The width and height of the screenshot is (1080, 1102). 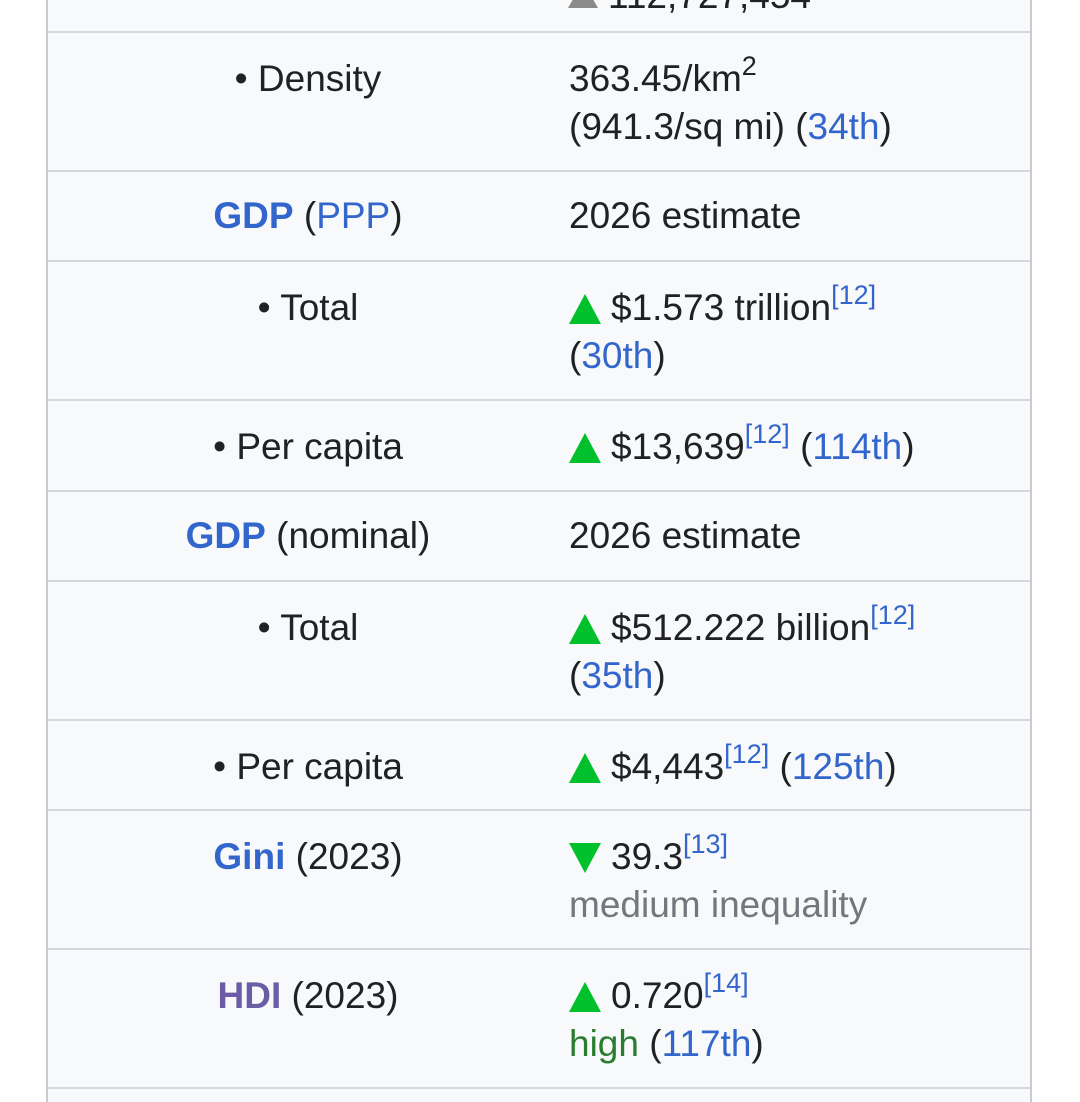 I want to click on row-next, so click(x=539, y=1094).